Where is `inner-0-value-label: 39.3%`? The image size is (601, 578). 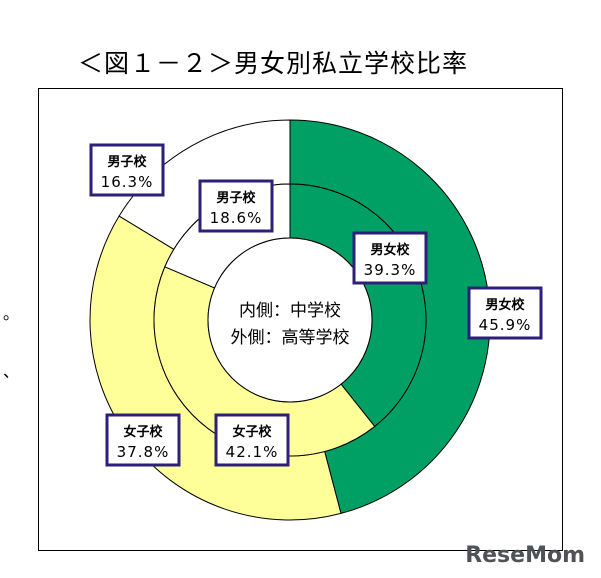 inner-0-value-label: 39.3% is located at coordinates (390, 270).